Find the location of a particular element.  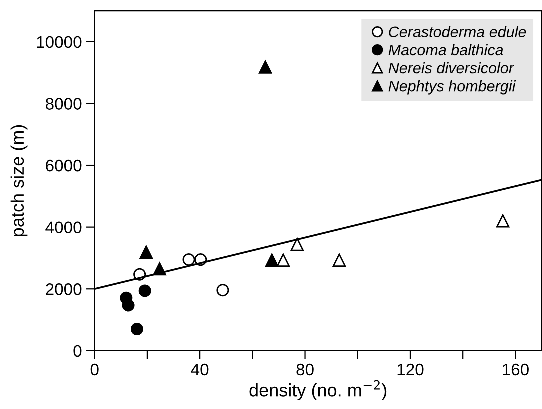

x-tick-label: 40 is located at coordinates (200, 370).